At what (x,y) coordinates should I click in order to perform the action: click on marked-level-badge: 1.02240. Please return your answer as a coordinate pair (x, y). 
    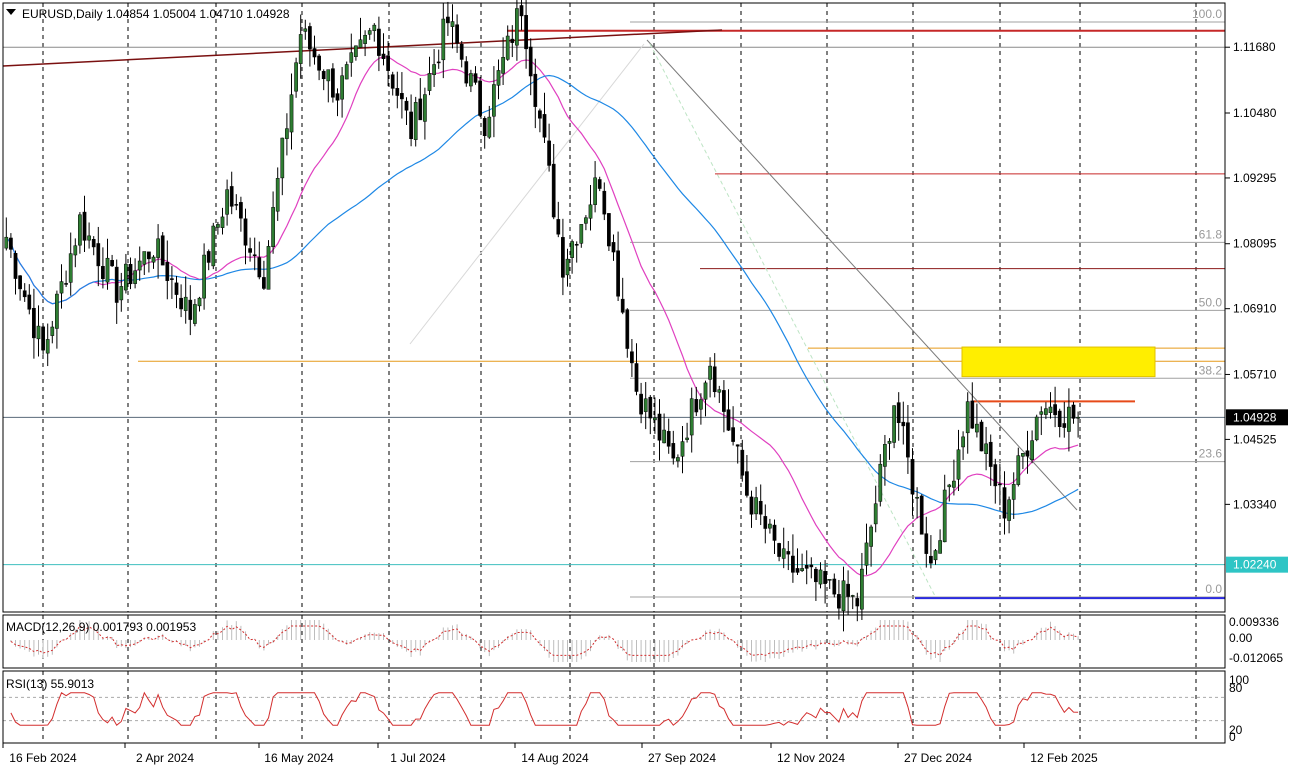
    Looking at the image, I should click on (1255, 565).